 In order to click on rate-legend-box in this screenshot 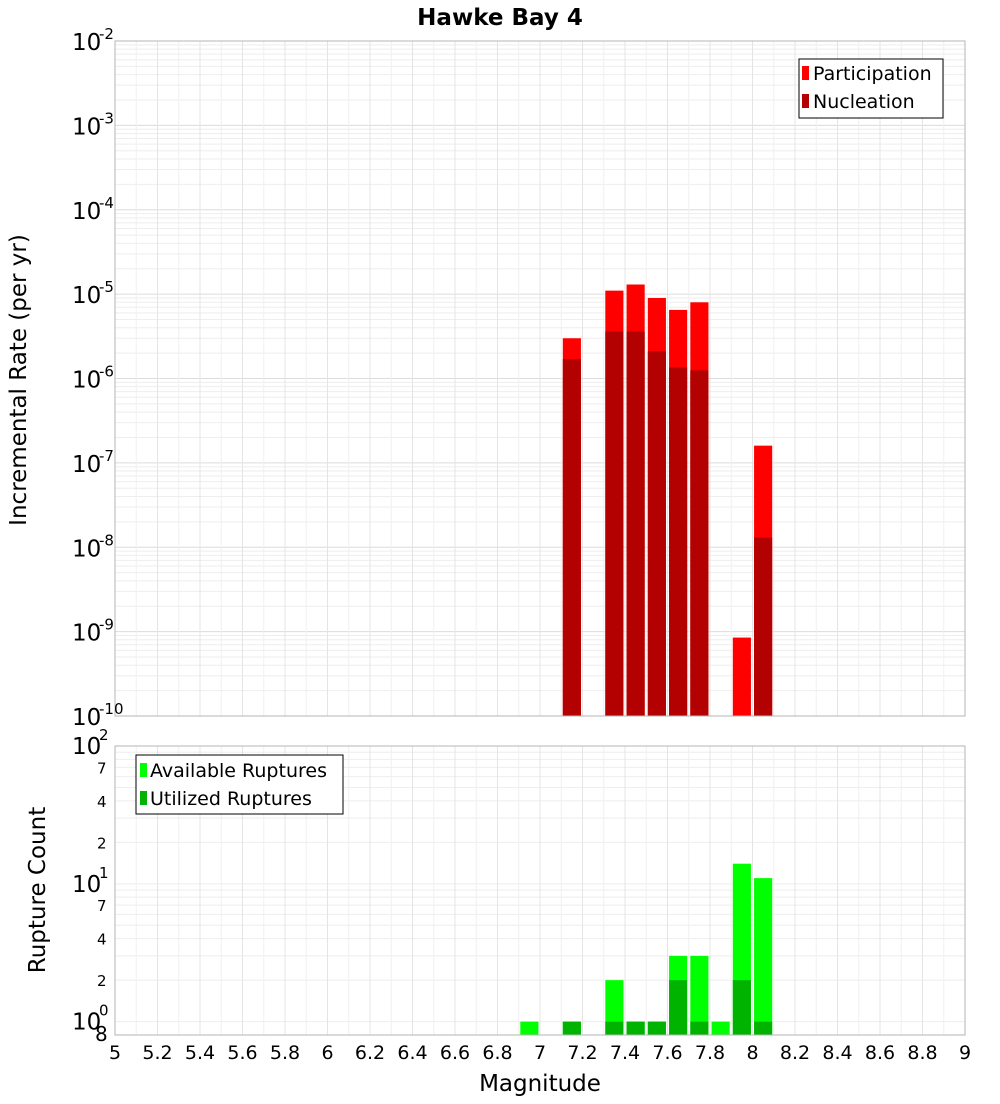, I will do `click(871, 88)`.